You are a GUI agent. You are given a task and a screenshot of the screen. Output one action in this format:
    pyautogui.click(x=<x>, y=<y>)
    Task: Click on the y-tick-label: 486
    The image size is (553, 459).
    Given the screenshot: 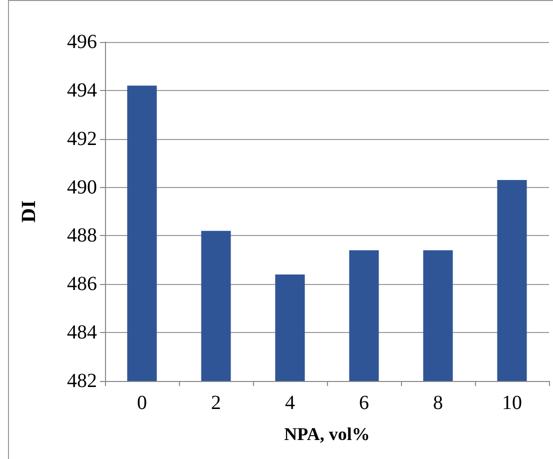 What is the action you would take?
    pyautogui.click(x=82, y=284)
    